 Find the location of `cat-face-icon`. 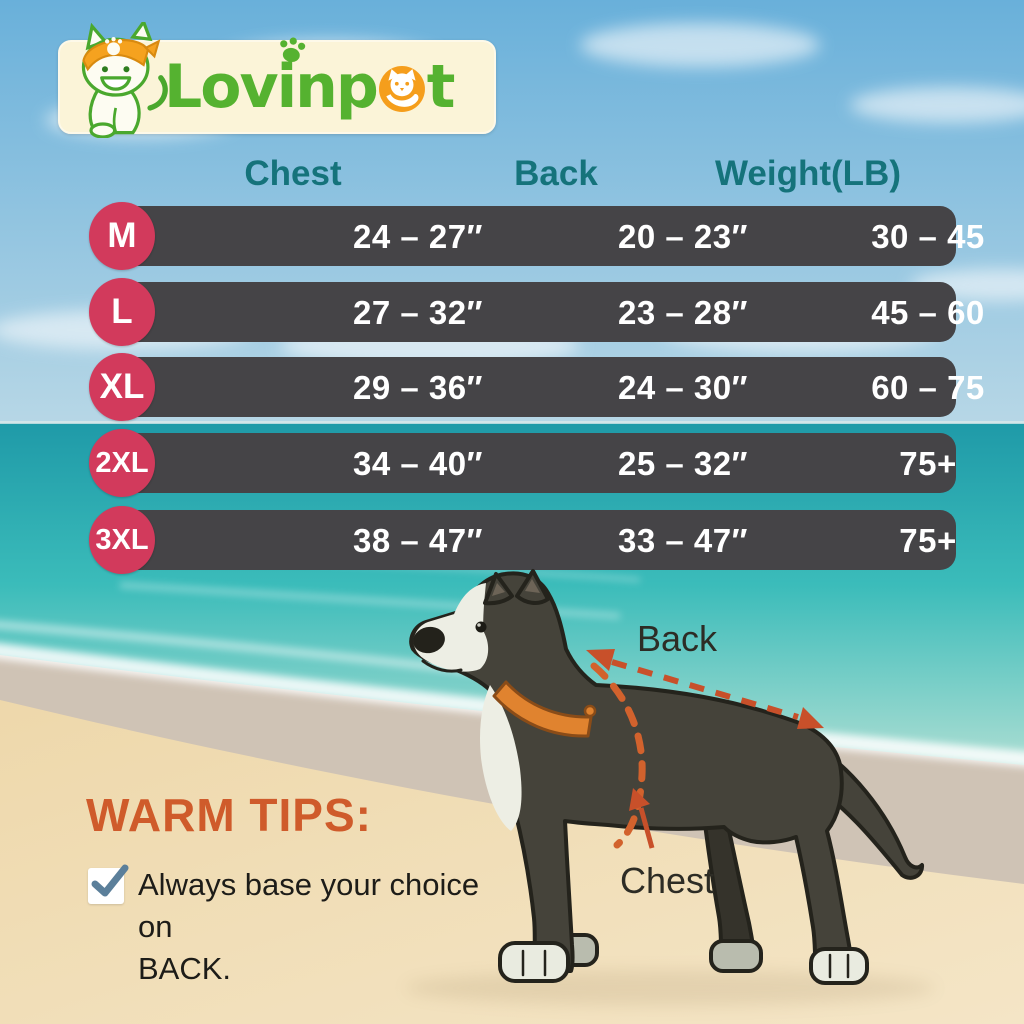

cat-face-icon is located at coordinates (401, 89).